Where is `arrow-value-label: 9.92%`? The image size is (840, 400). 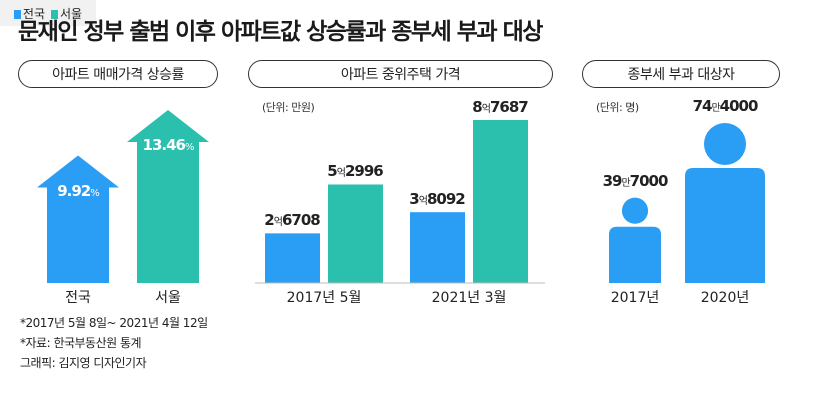
arrow-value-label: 9.92% is located at coordinates (78, 190).